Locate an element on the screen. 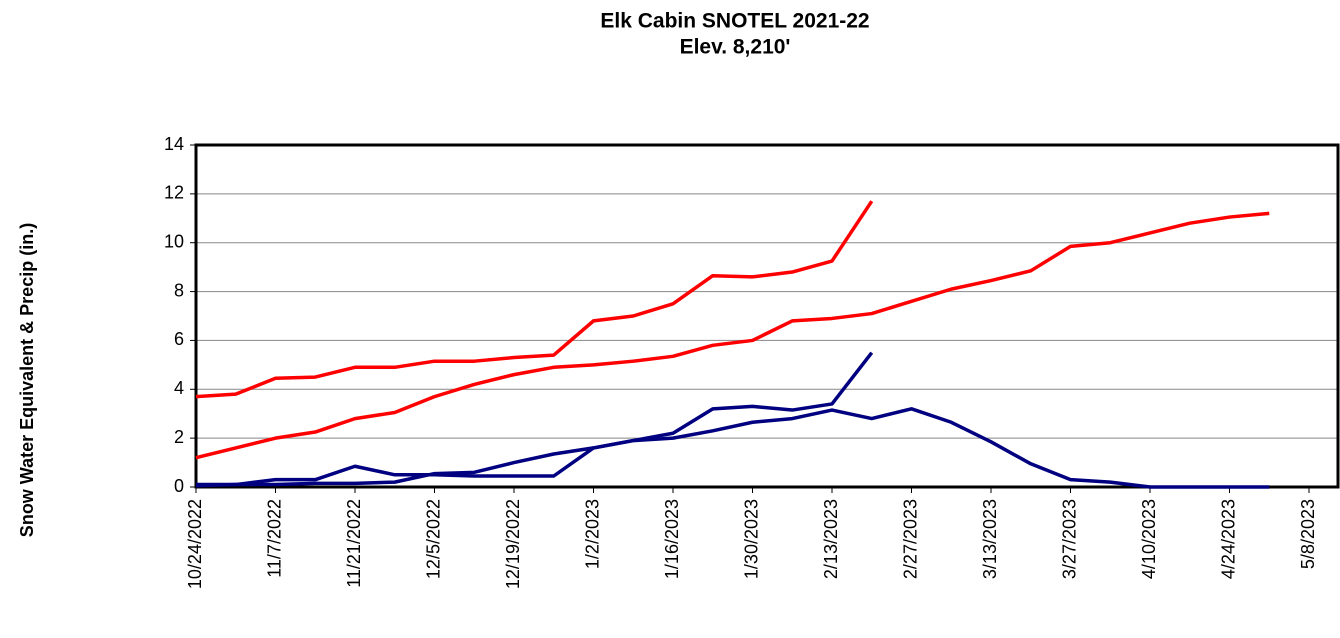  chart-subtitle: Elev. 8,210' is located at coordinates (735, 47).